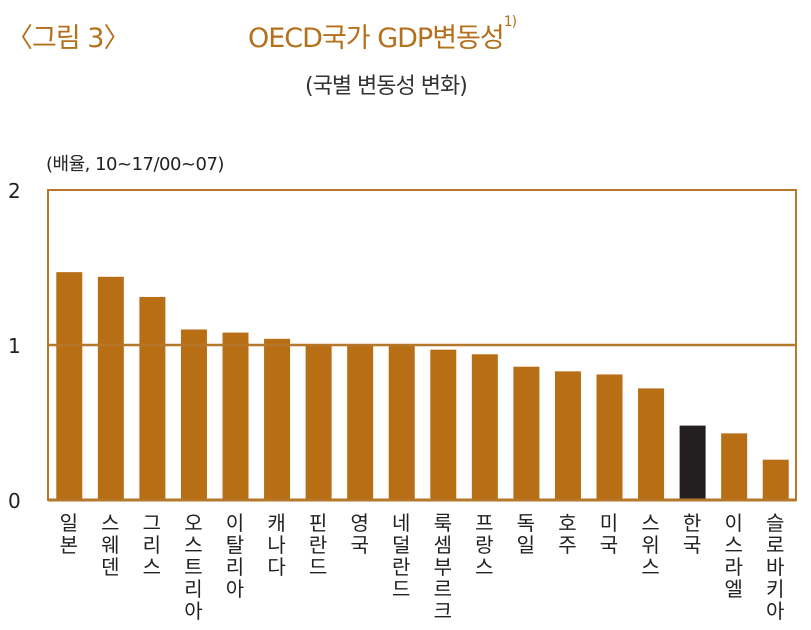 The width and height of the screenshot is (811, 630). Describe the element at coordinates (14, 501) in the screenshot. I see `y-tick-label: 0` at that location.